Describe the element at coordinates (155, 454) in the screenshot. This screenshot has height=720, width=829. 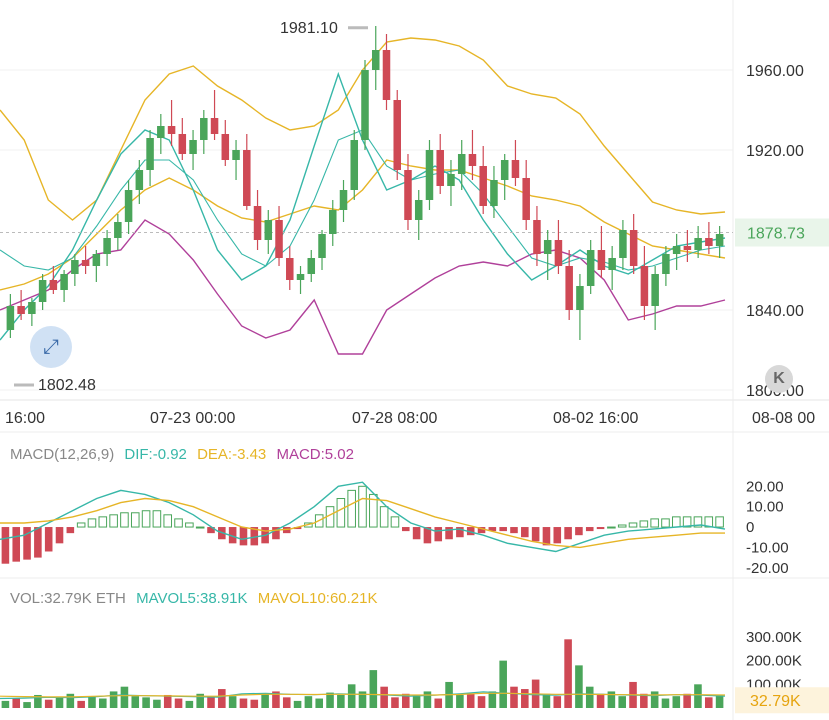
I see `dif-value: DIF:-0.92` at that location.